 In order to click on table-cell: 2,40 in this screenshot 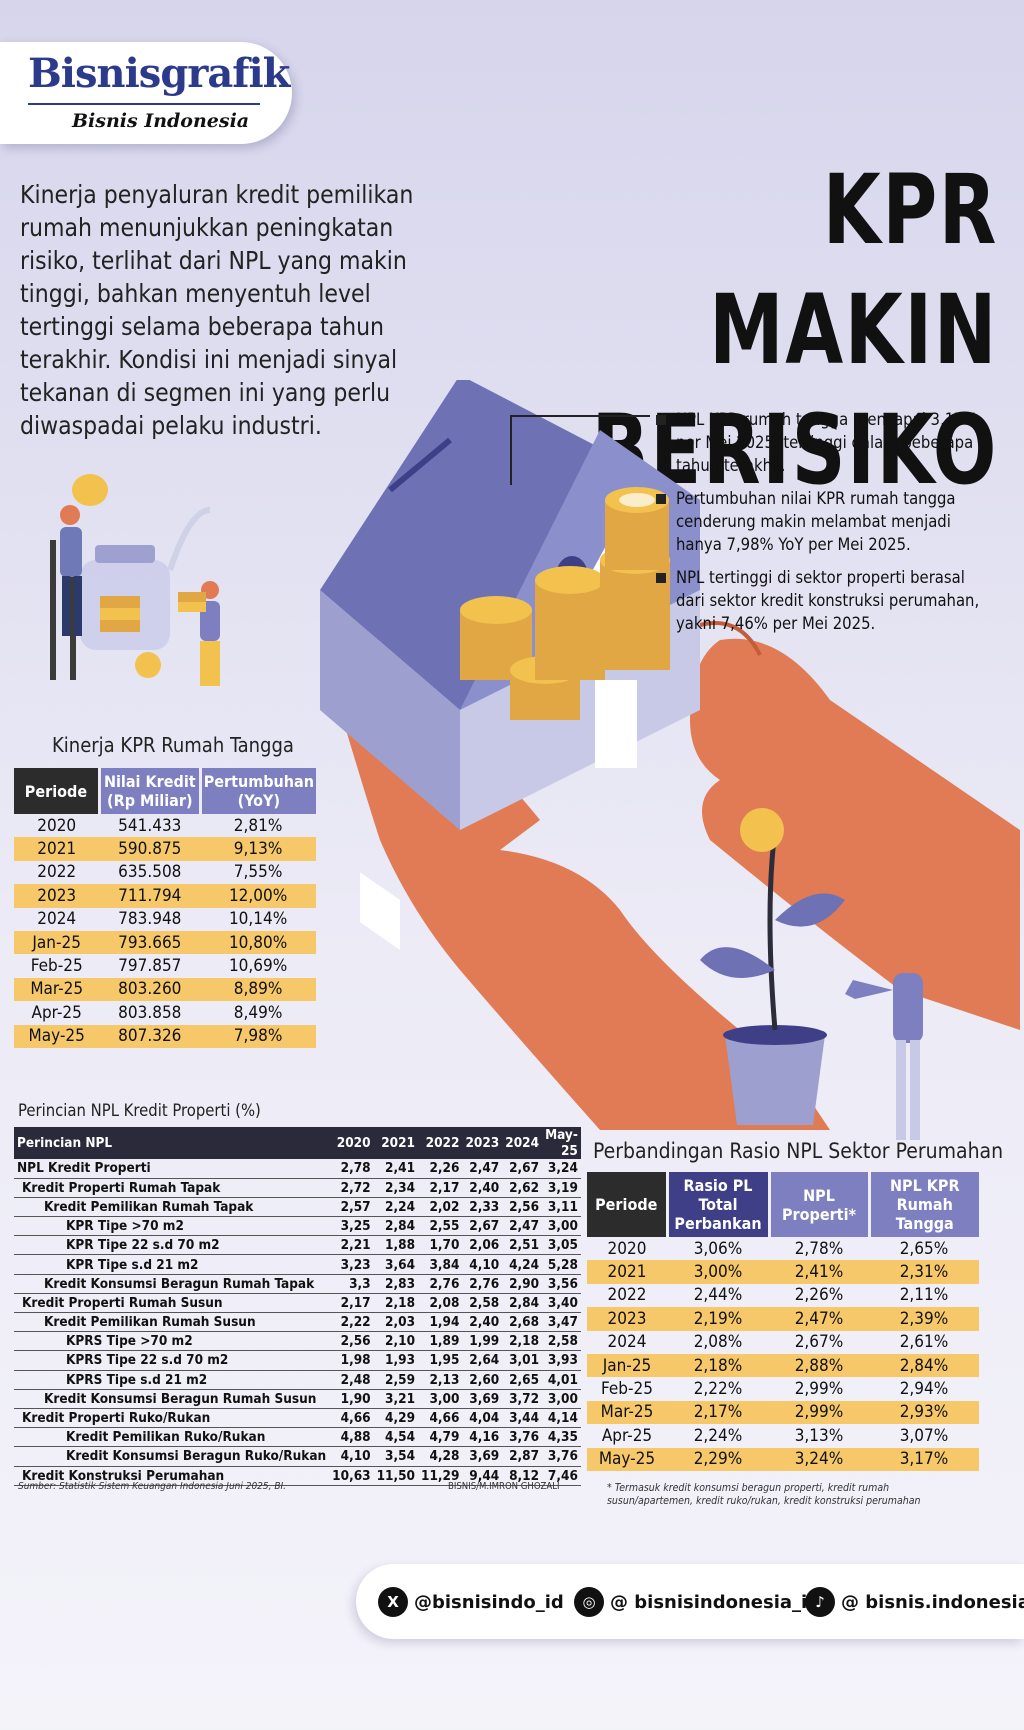, I will do `click(482, 1188)`.